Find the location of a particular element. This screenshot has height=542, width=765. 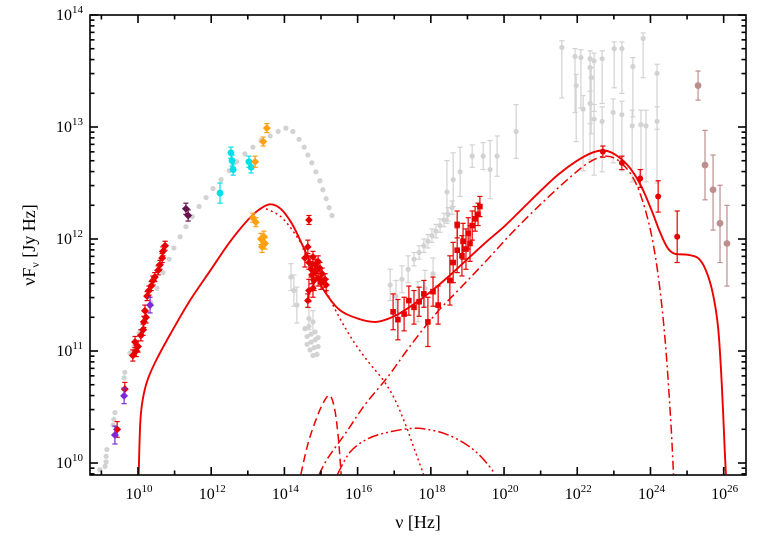

y-tick-label-1e12: 1012 is located at coordinates (69, 238).